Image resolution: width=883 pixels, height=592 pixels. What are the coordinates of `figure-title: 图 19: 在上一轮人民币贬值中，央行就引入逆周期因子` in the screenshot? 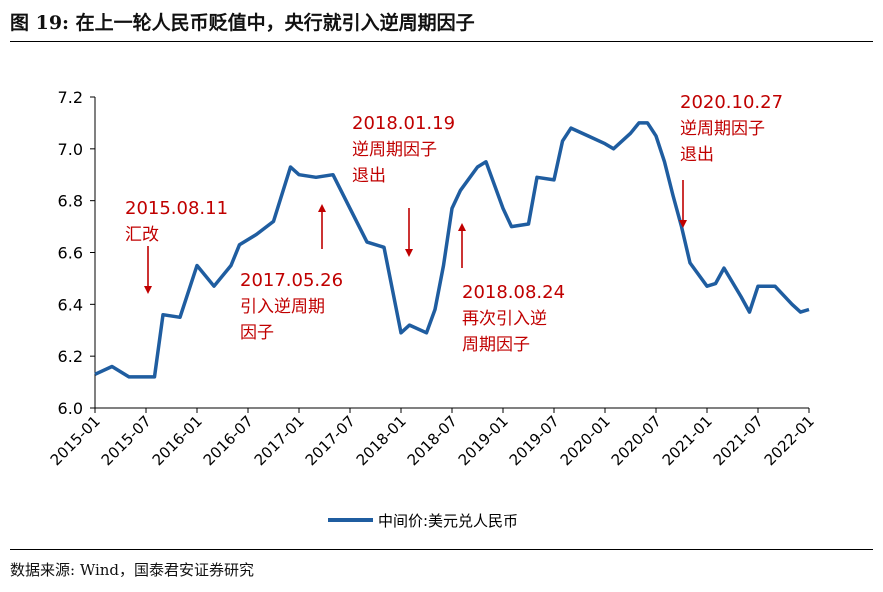 It's located at (242, 23).